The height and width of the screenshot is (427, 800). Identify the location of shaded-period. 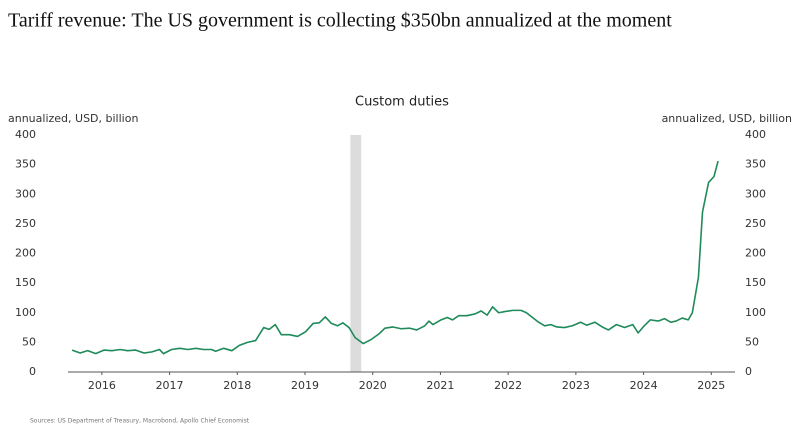
(356, 253).